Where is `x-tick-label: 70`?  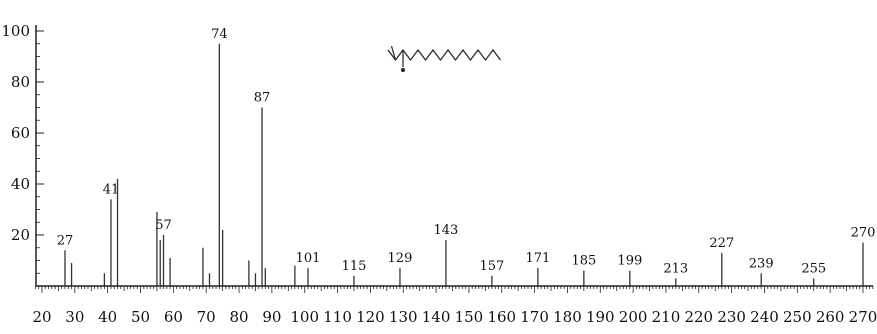
x-tick-label: 70 is located at coordinates (206, 317).